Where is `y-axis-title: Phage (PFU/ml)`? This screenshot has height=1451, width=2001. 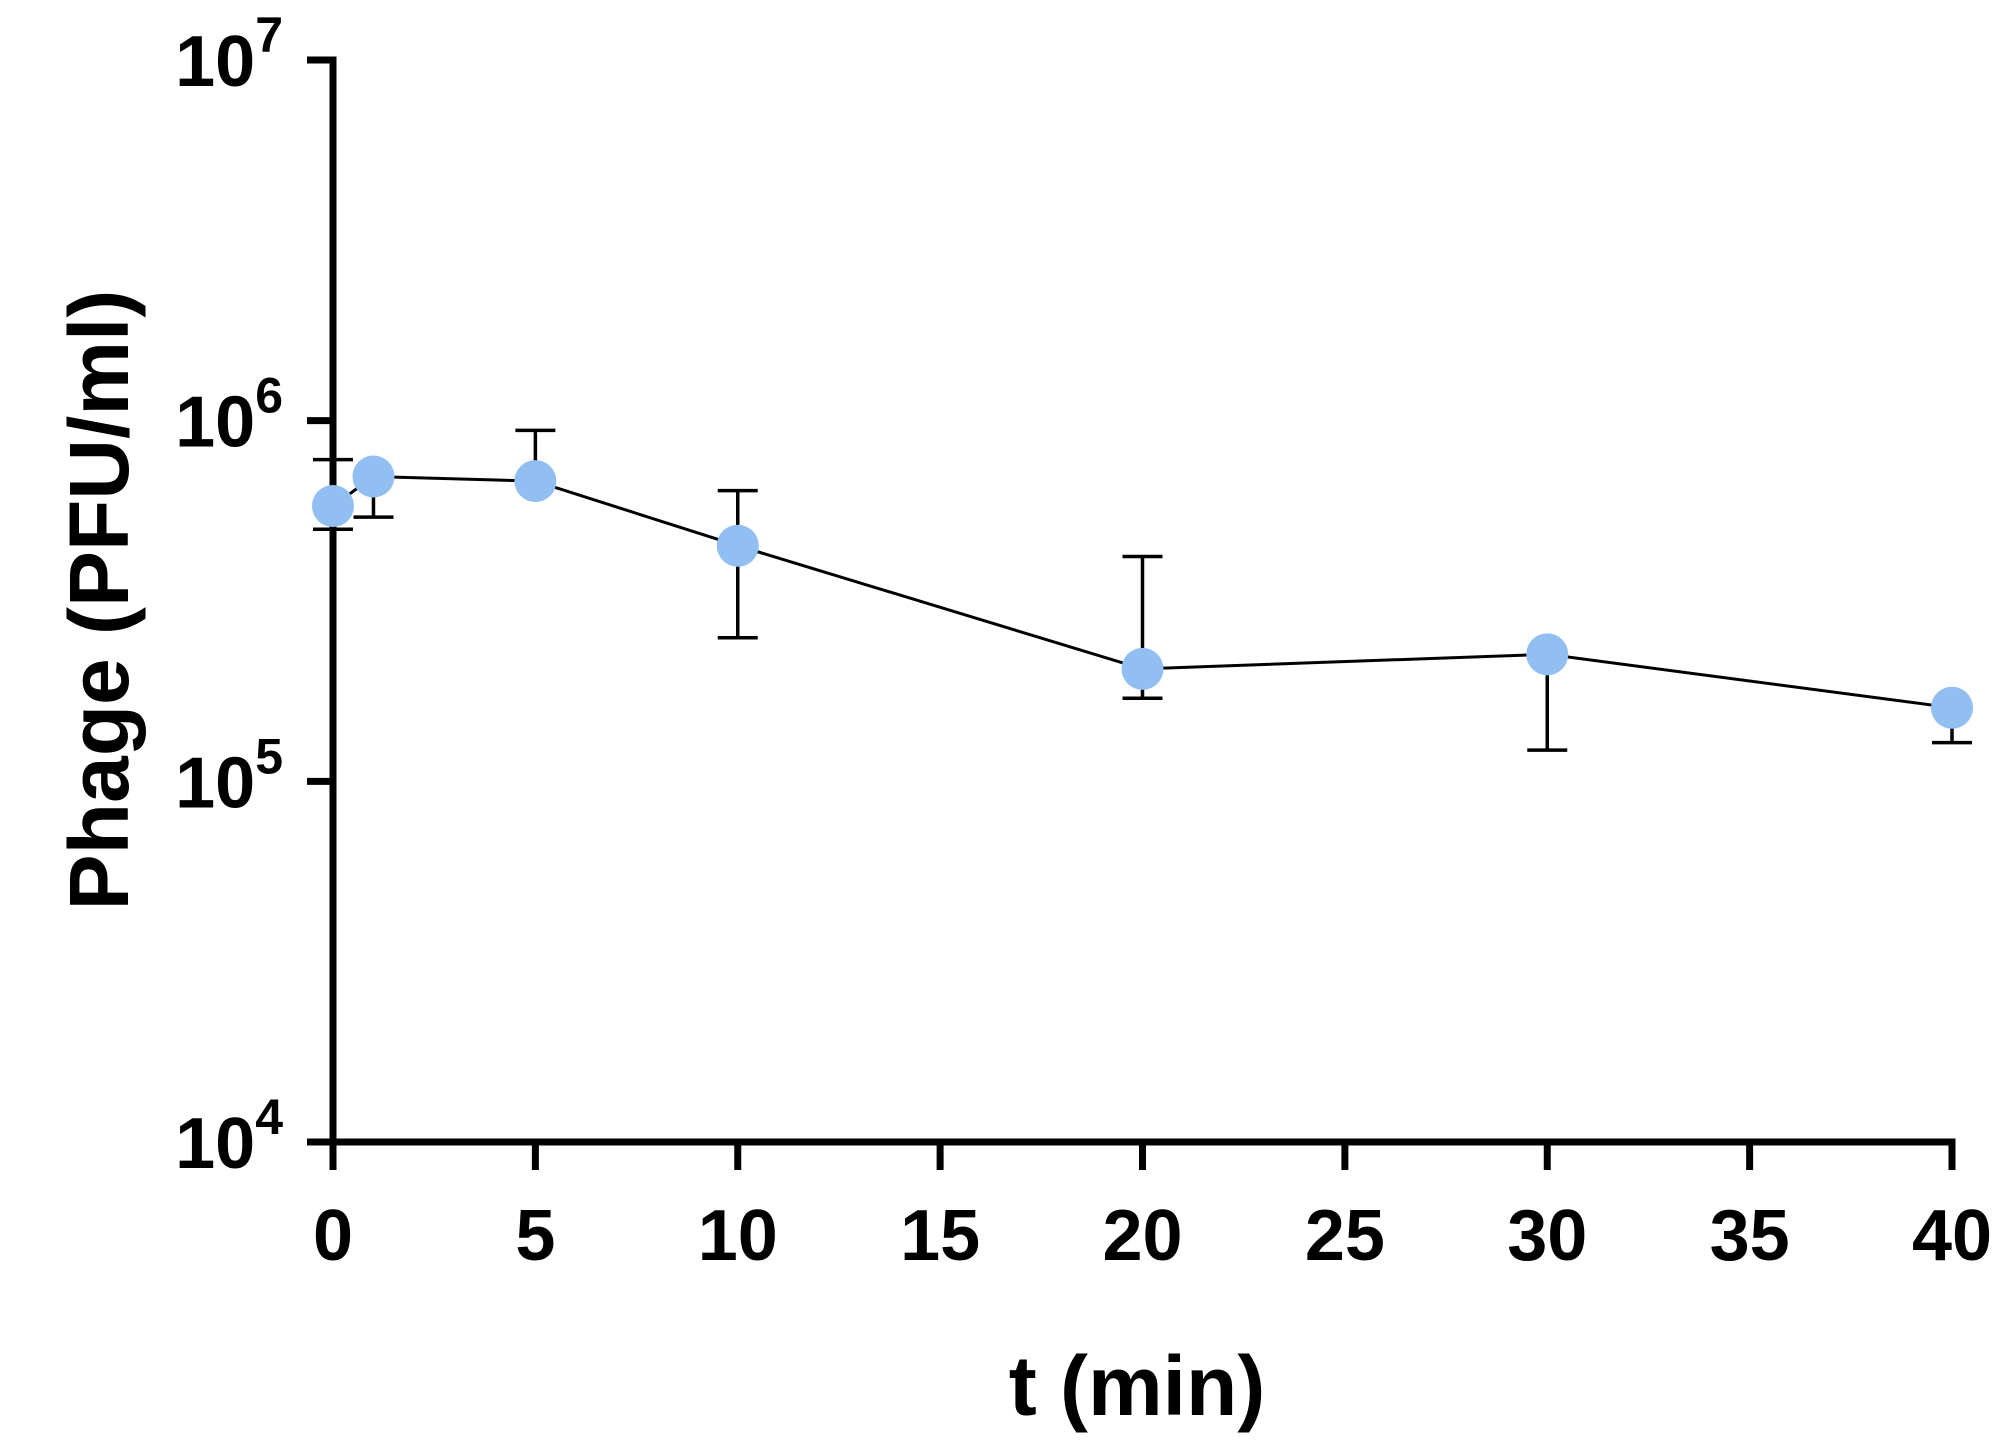 y-axis-title: Phage (PFU/ml) is located at coordinates (99, 600).